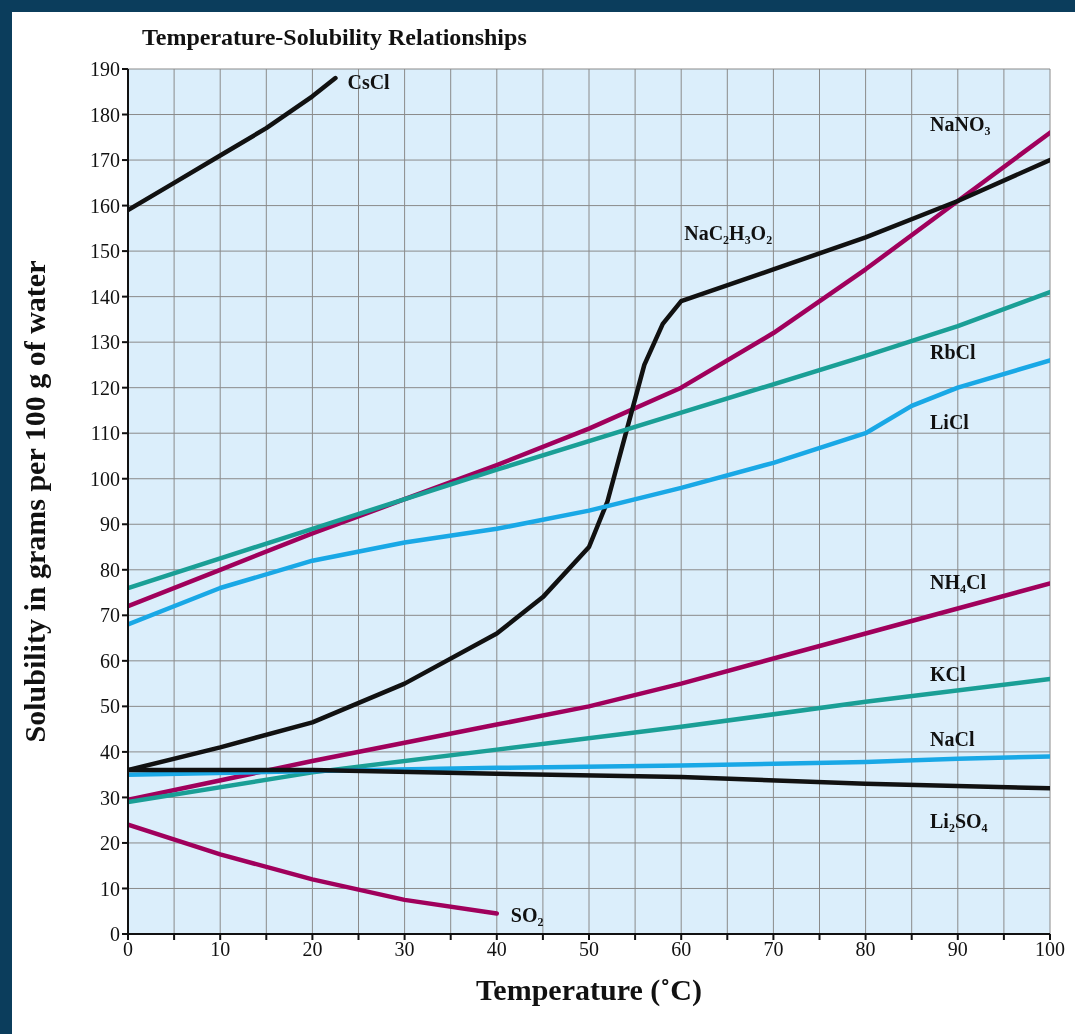 This screenshot has height=1034, width=1075. What do you see at coordinates (404, 949) in the screenshot?
I see `x-tick-label: 30` at bounding box center [404, 949].